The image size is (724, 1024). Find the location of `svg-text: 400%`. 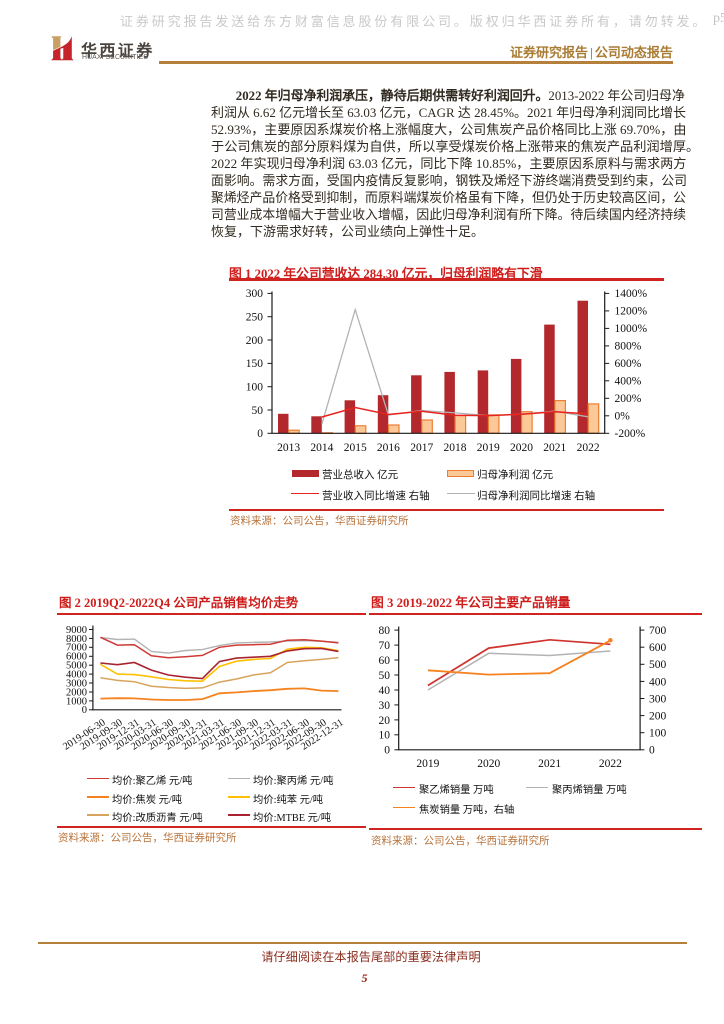

svg-text: 400% is located at coordinates (628, 382).